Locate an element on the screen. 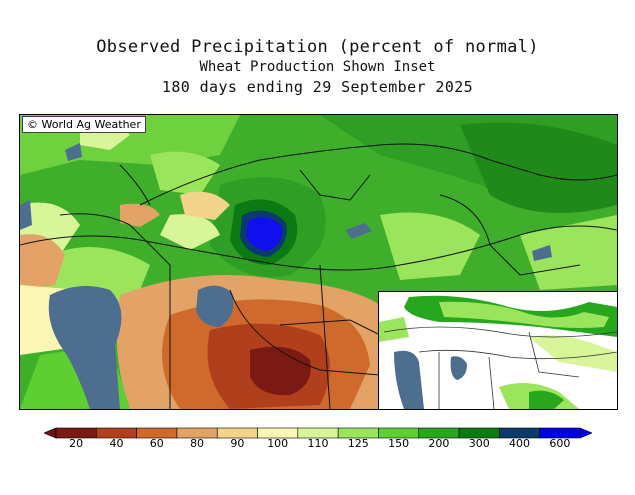 The width and height of the screenshot is (635, 495). inset-canvas is located at coordinates (498, 350).